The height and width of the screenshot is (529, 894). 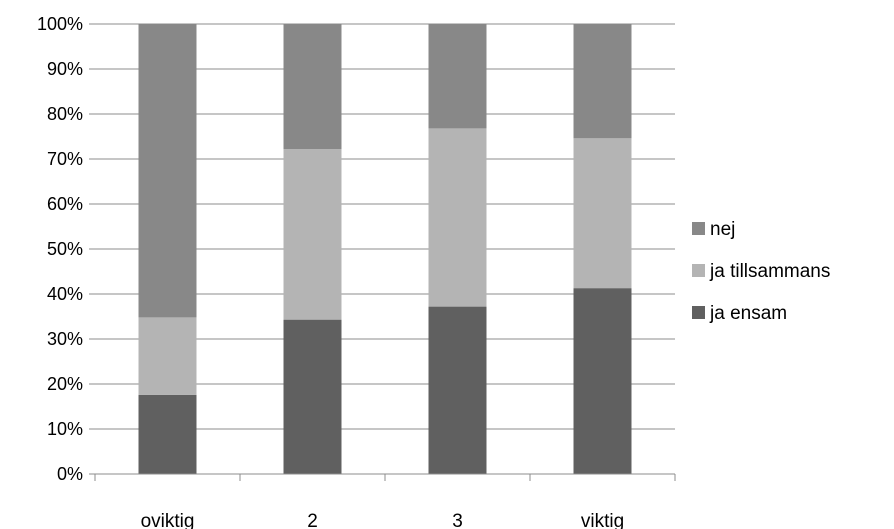 I want to click on y-tick-label: 50%, so click(x=65, y=249).